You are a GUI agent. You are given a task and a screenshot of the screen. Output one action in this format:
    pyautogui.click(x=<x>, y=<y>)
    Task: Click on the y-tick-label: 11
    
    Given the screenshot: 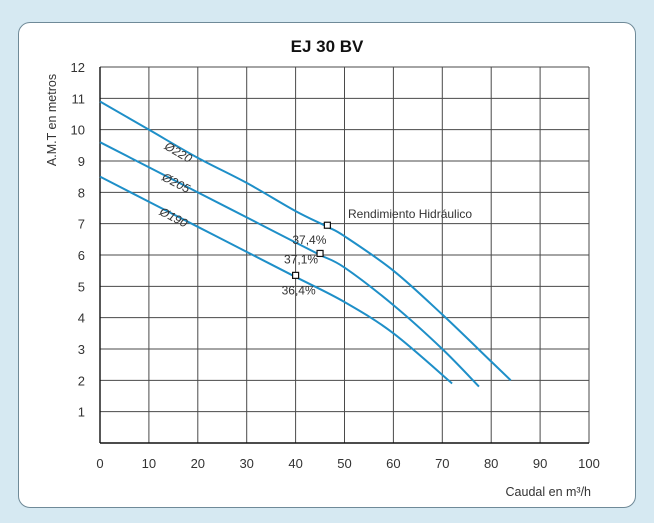 What is the action you would take?
    pyautogui.click(x=79, y=98)
    